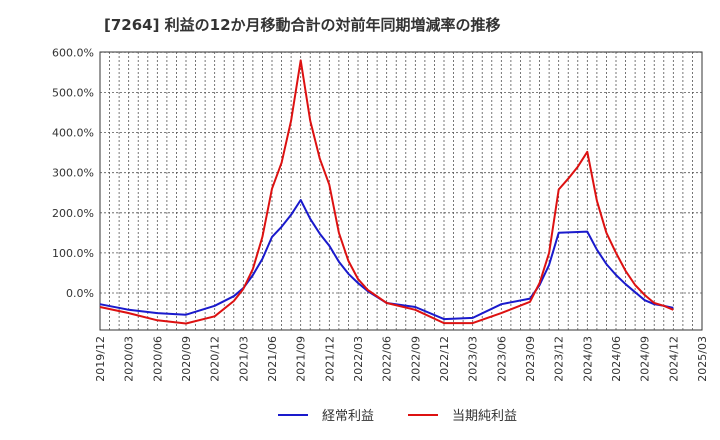 The width and height of the screenshot is (720, 440). What do you see at coordinates (387, 359) in the screenshot?
I see `x-tick-label: 2022/06` at bounding box center [387, 359].